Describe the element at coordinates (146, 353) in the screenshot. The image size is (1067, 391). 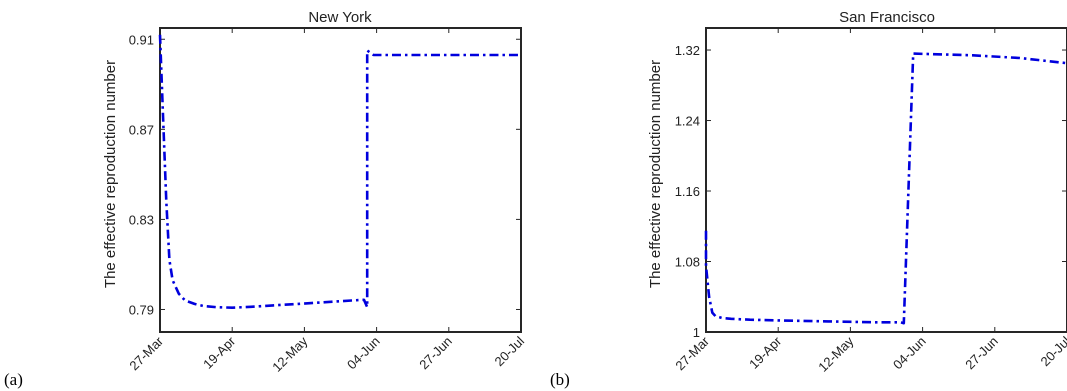
I see `x-tick-label: 27-Mar` at that location.